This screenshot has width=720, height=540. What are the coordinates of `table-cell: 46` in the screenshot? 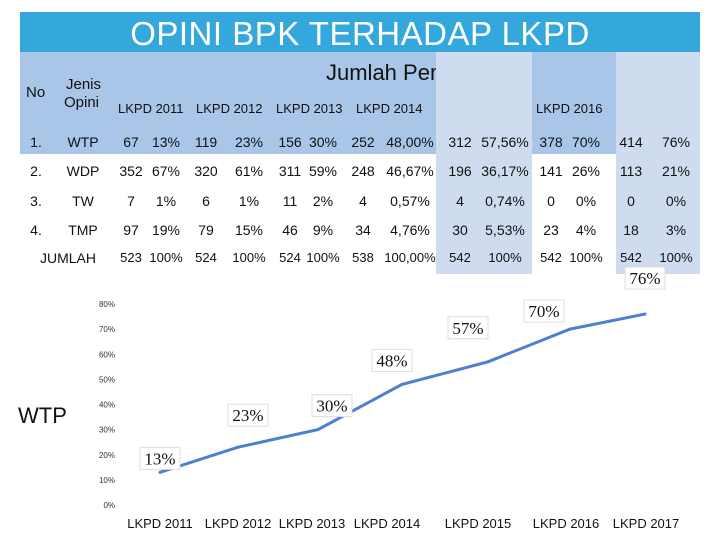 It's located at (290, 230).